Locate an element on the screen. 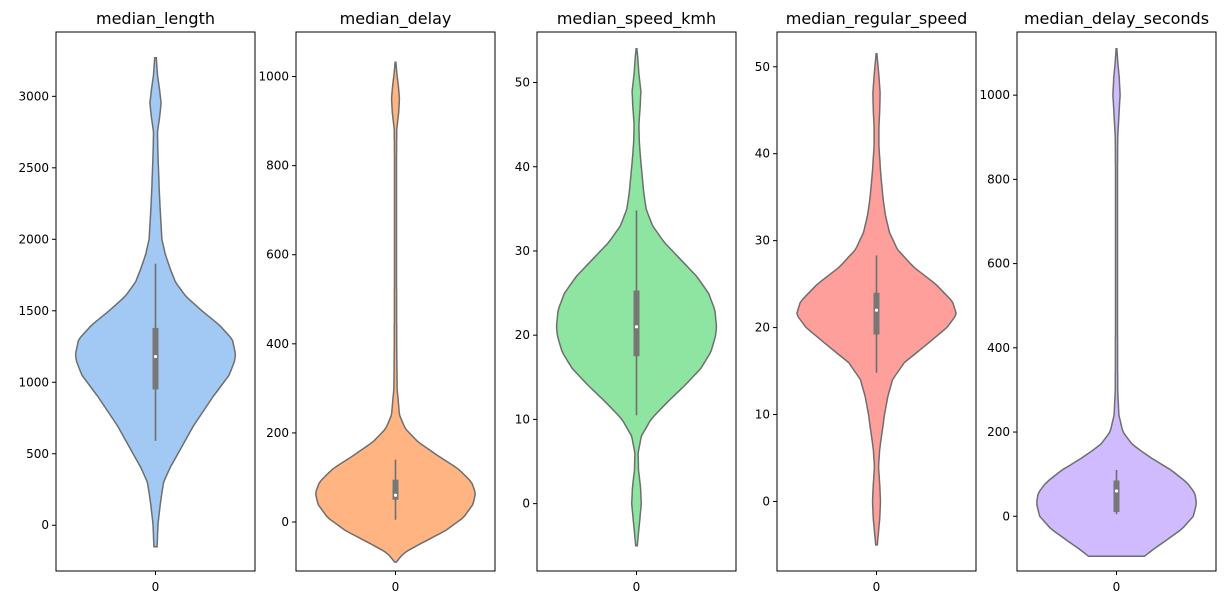 The width and height of the screenshot is (1227, 605). y-tick-label: 3000 is located at coordinates (33, 96).